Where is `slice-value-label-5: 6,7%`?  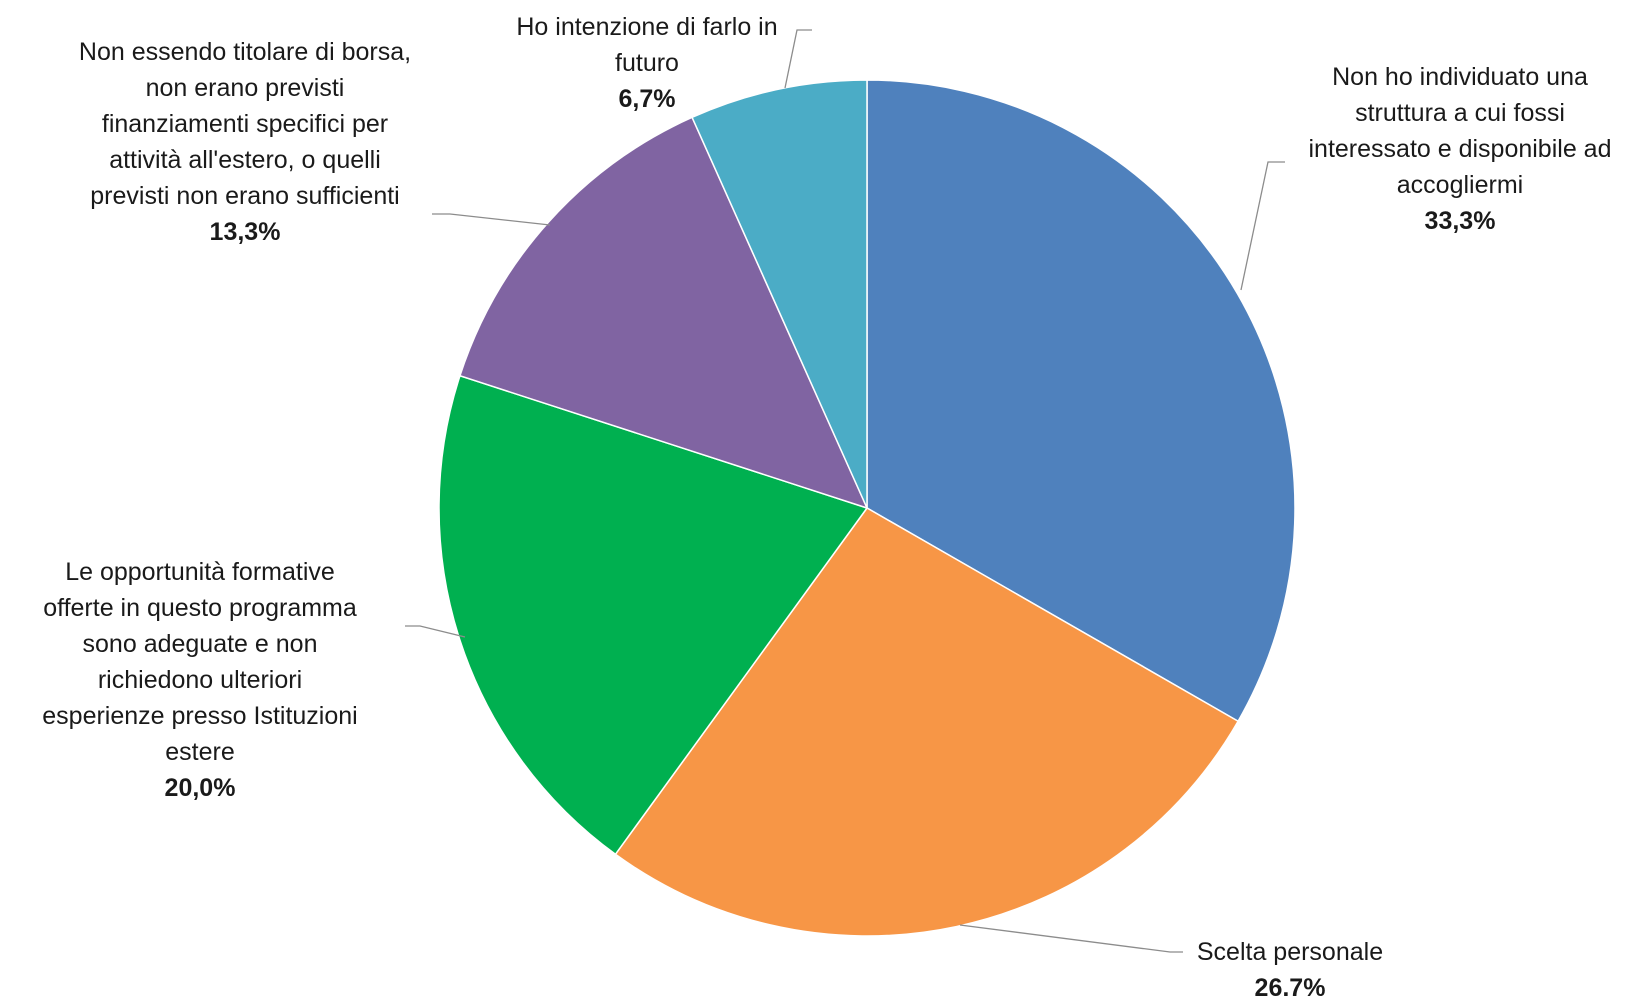 slice-value-label-5: 6,7% is located at coordinates (647, 99).